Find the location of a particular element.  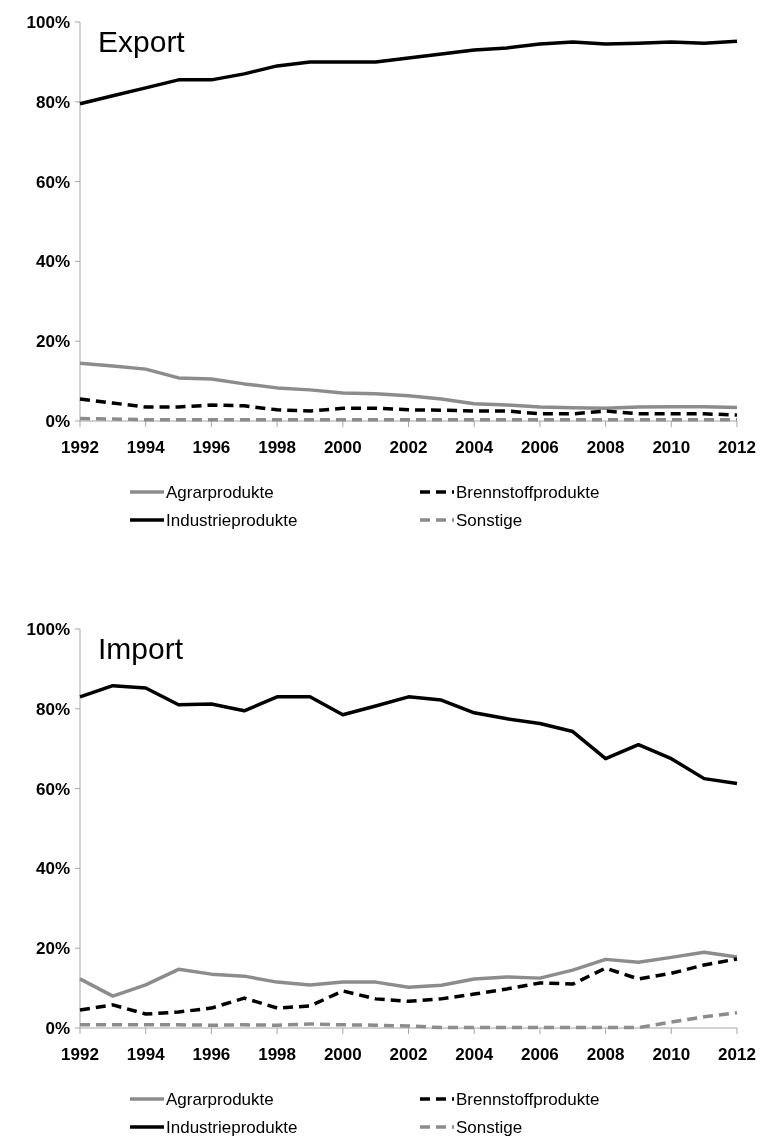

chart-title: Export is located at coordinates (142, 41).